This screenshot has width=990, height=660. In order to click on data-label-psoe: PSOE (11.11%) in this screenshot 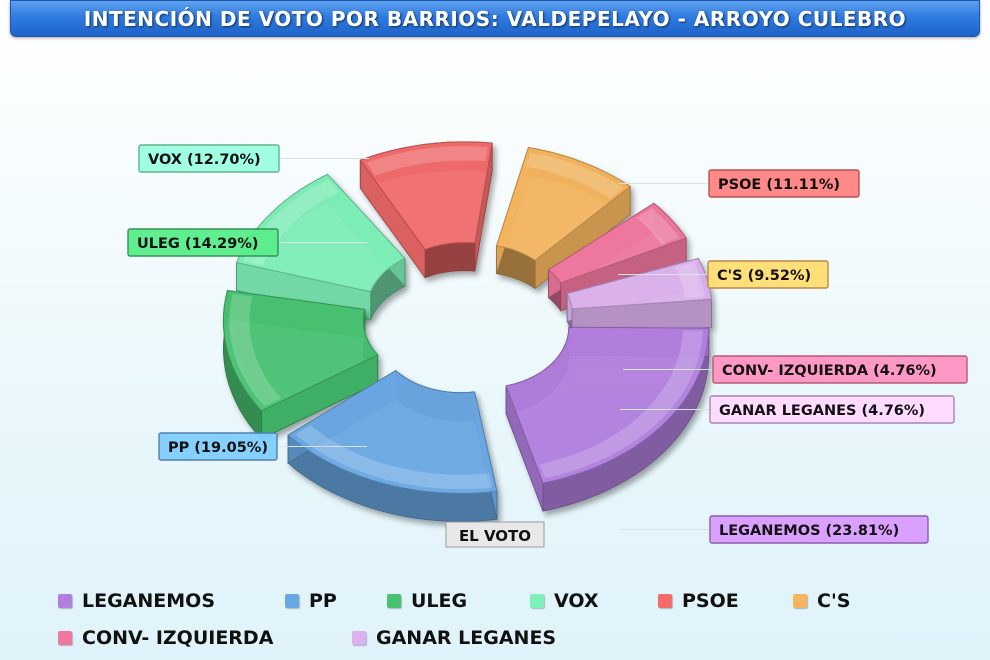, I will do `click(779, 185)`.